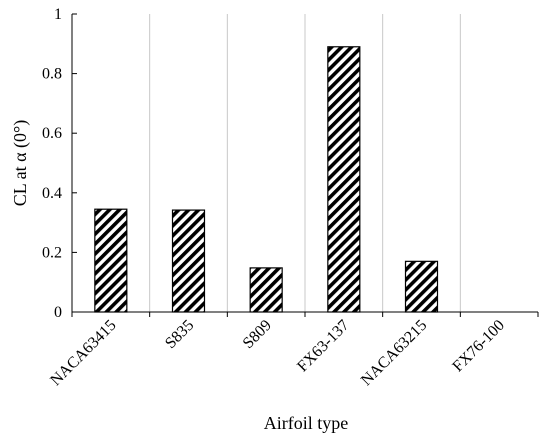  Describe the element at coordinates (478, 346) in the screenshot. I see `x-category-label: FX76-100` at that location.